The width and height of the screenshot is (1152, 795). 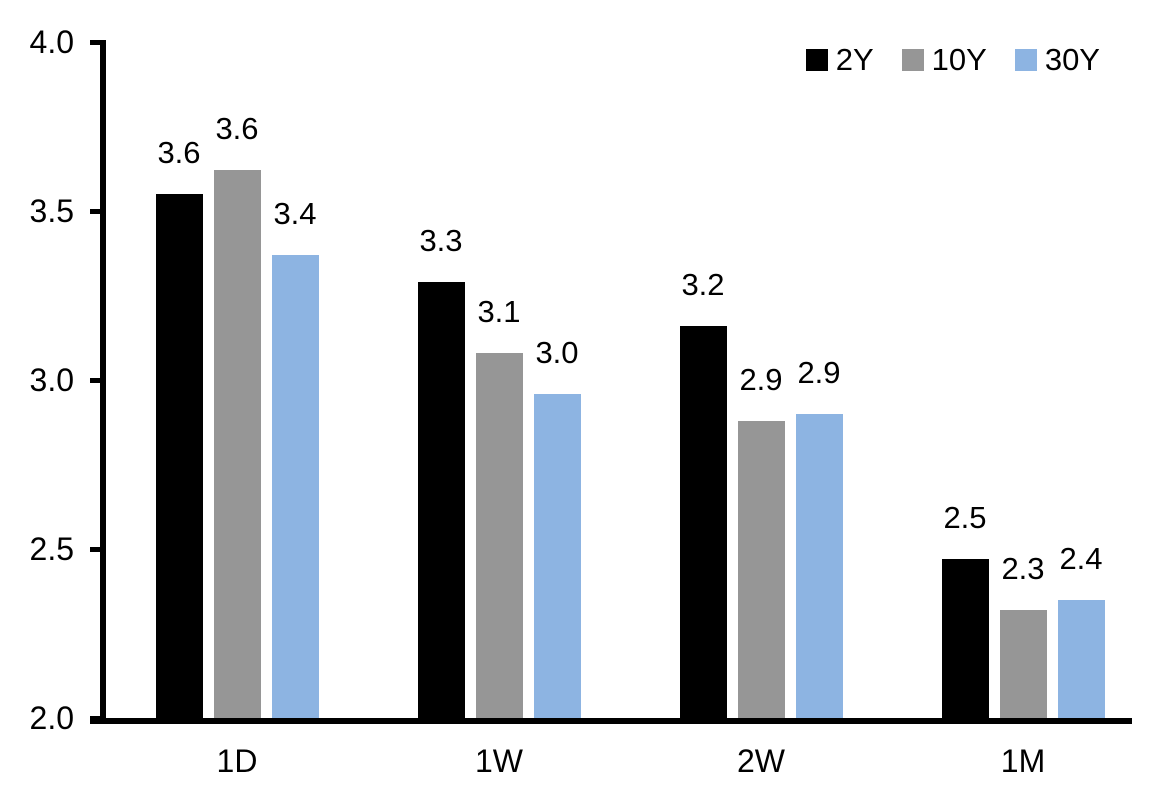 I want to click on bar-2y-1m, so click(x=965, y=638).